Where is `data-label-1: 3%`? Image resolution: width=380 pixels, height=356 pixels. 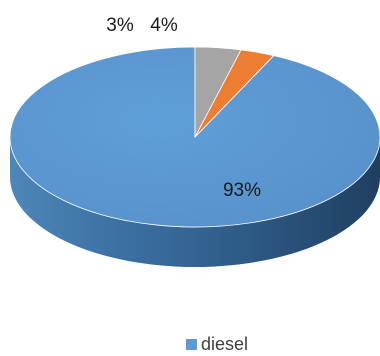
data-label-1: 3% is located at coordinates (120, 25).